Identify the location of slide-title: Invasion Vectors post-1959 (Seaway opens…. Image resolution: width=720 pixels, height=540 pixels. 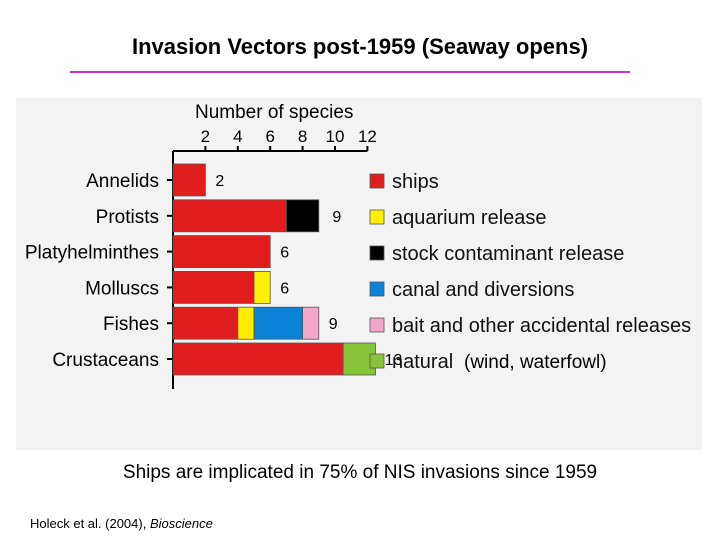
(360, 46).